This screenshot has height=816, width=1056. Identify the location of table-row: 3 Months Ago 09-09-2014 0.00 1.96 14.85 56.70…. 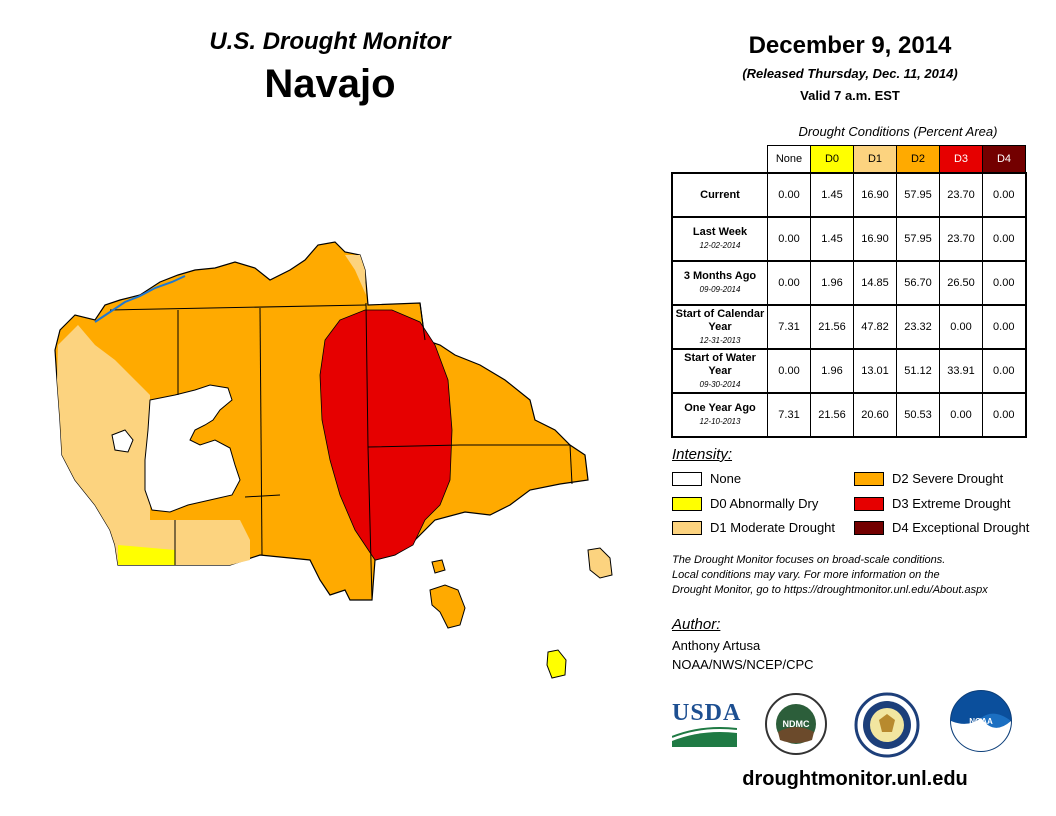
(849, 283).